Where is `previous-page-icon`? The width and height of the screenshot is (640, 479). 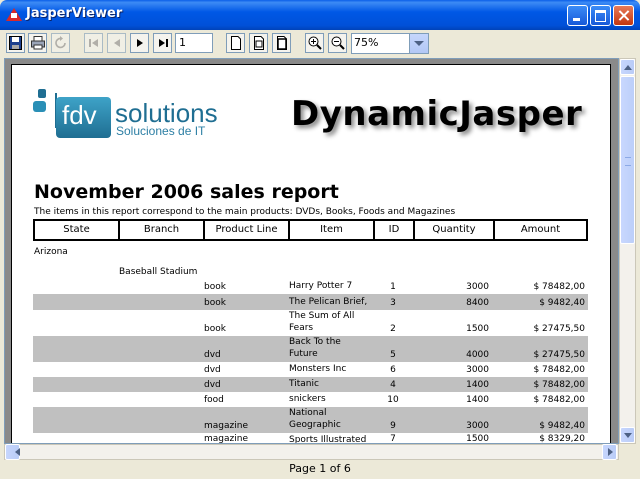
previous-page-icon is located at coordinates (117, 43).